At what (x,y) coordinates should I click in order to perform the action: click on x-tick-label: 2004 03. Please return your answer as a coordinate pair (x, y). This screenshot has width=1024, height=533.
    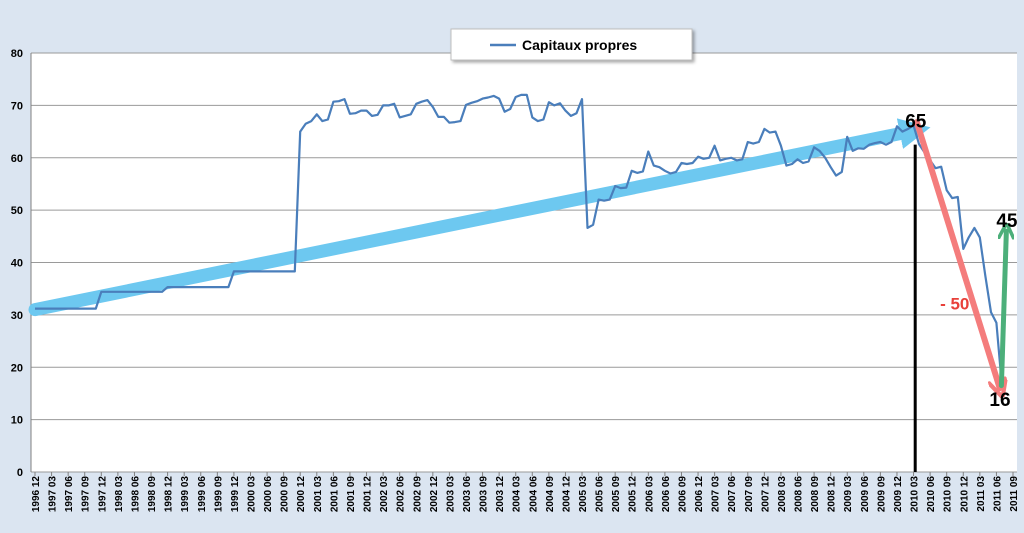
    Looking at the image, I should click on (517, 494).